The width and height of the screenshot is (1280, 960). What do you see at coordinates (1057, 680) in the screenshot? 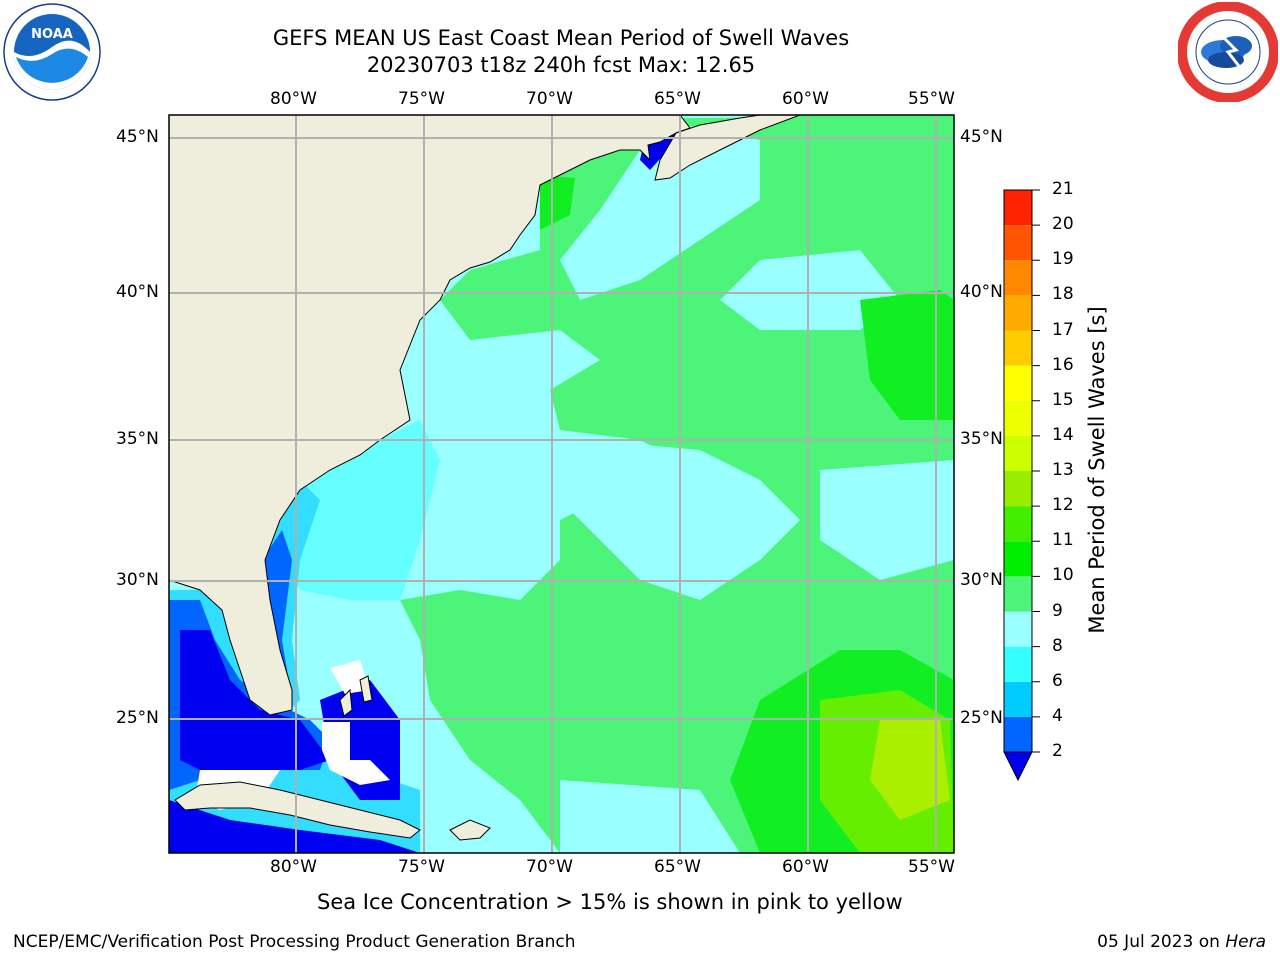
I see `colorbar-tick-label: 6` at bounding box center [1057, 680].